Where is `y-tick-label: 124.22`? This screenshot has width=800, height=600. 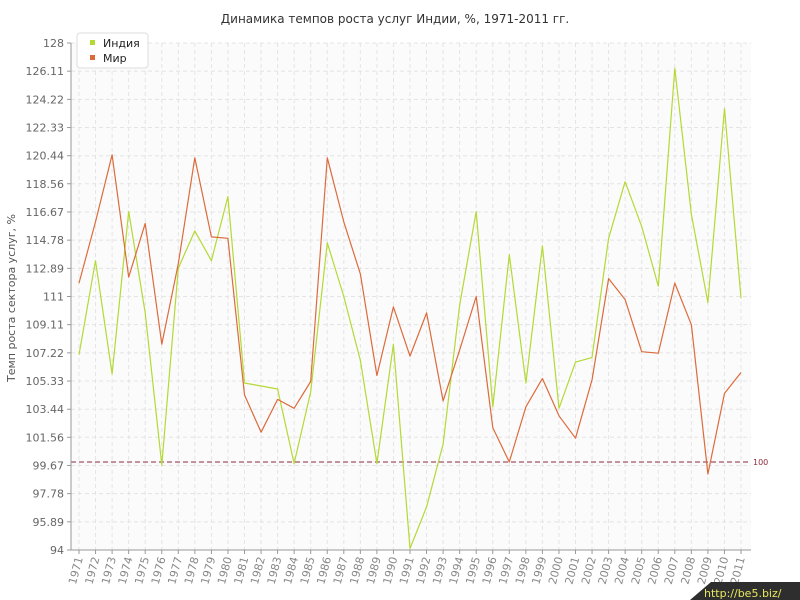 y-tick-label: 124.22 is located at coordinates (45, 99).